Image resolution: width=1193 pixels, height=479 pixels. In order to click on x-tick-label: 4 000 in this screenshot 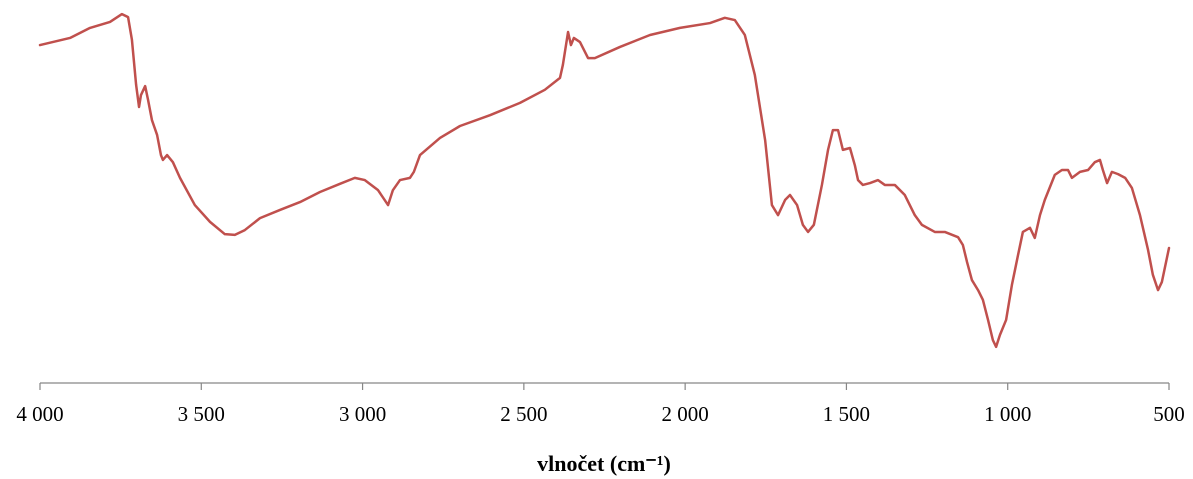, I will do `click(39, 414)`.